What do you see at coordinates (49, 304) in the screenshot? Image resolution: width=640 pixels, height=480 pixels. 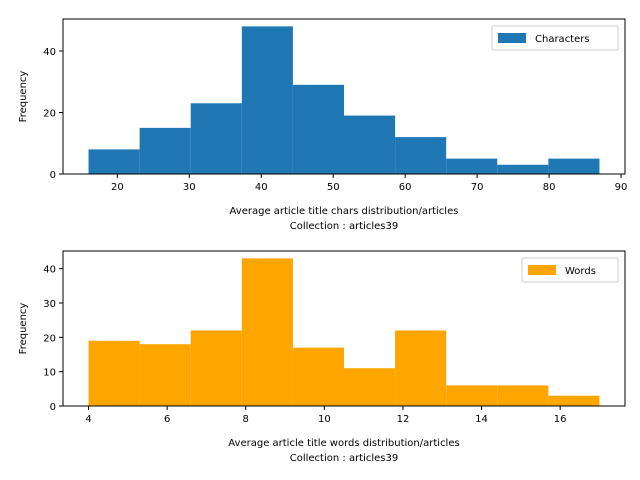 I see `words-y-tick-label: 30` at bounding box center [49, 304].